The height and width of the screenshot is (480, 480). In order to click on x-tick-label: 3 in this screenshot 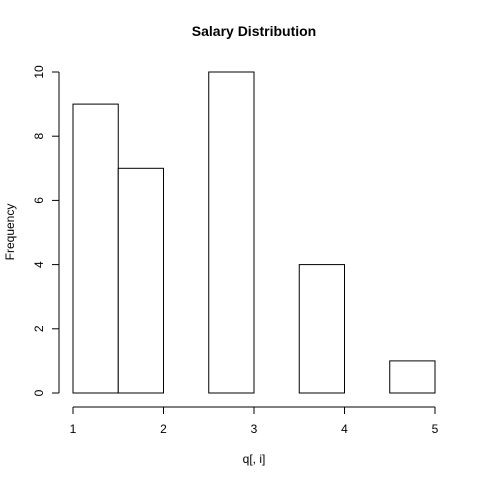, I will do `click(254, 429)`.